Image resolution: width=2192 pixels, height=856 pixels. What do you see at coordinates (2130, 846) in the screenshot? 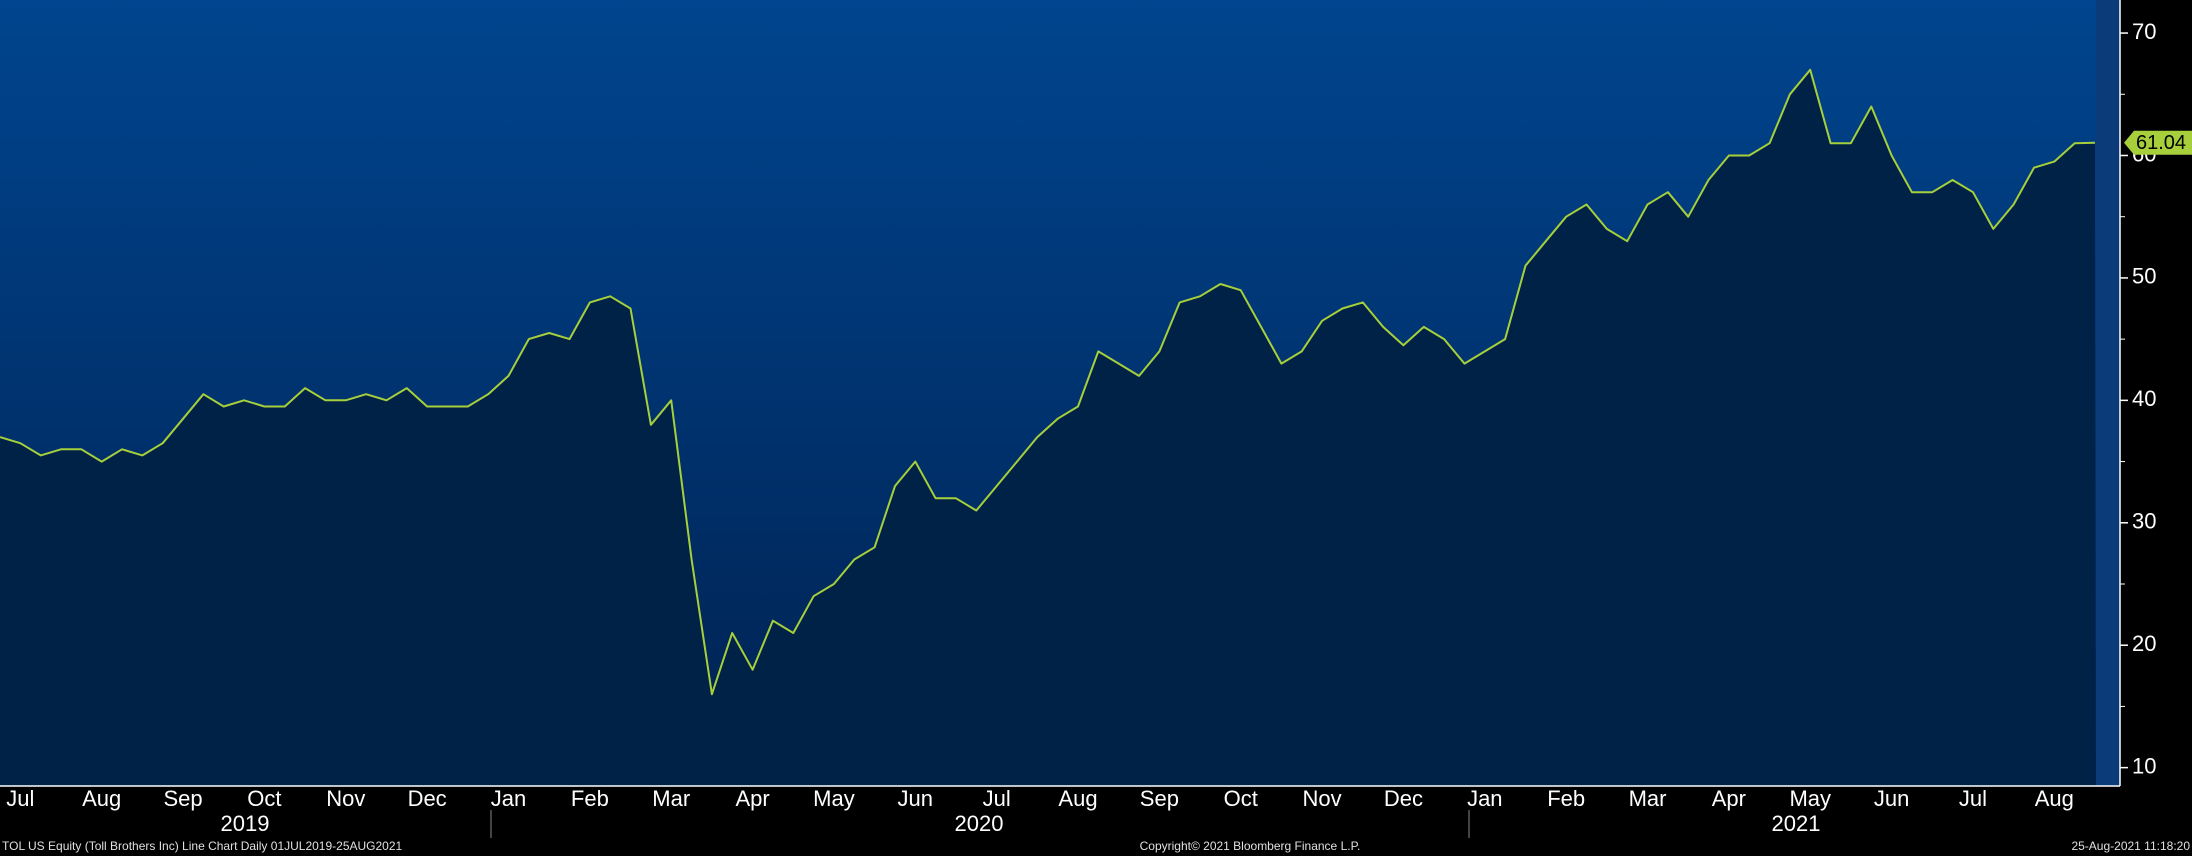
I see `timestamp: 25-Aug-2021 11:18:20` at bounding box center [2130, 846].